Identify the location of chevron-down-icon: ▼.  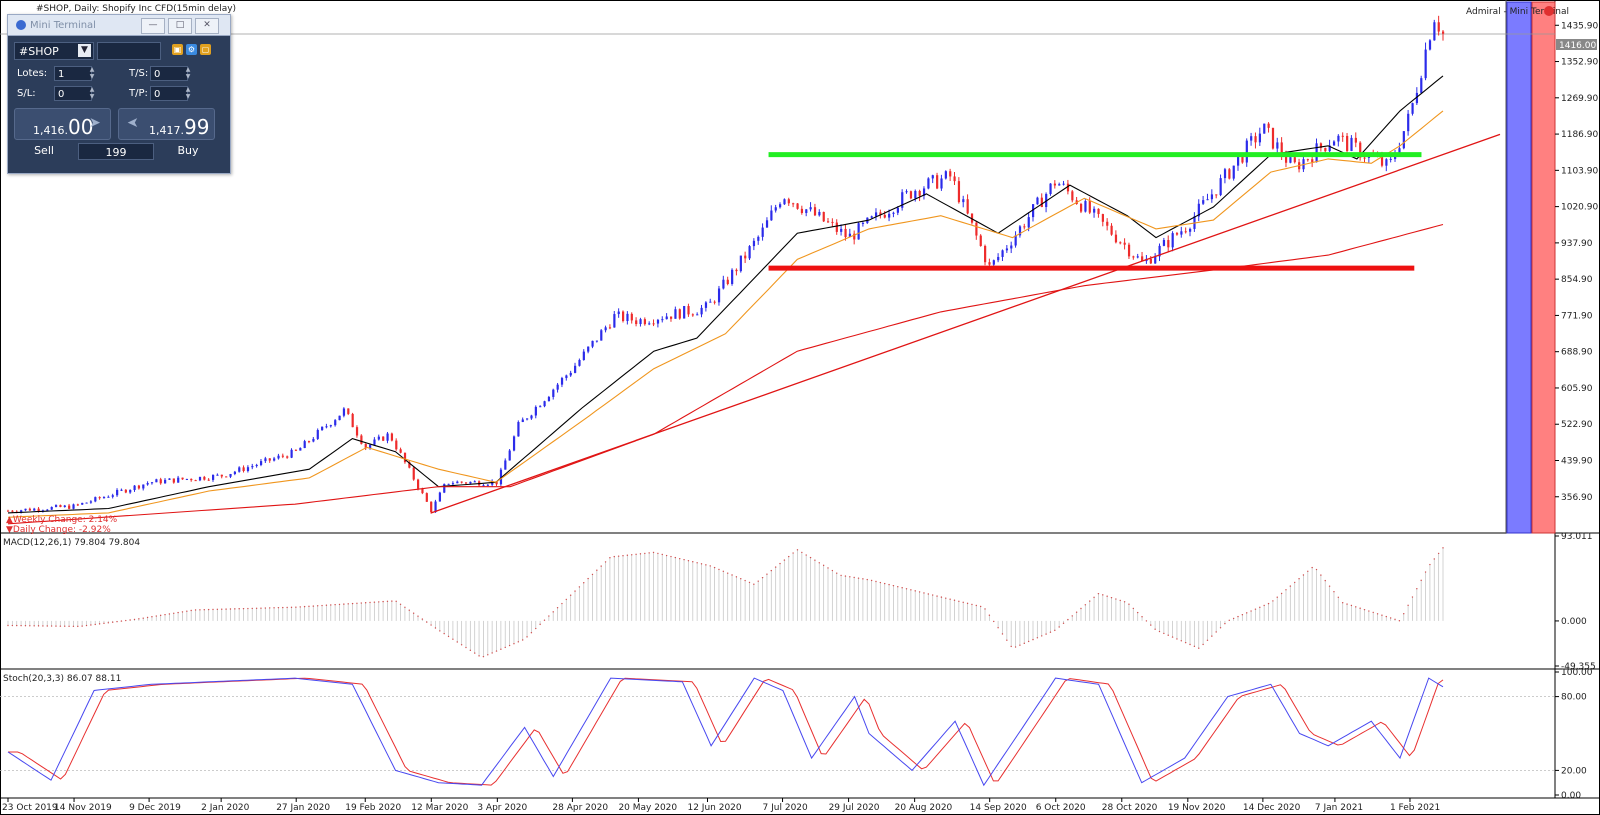
(84, 50).